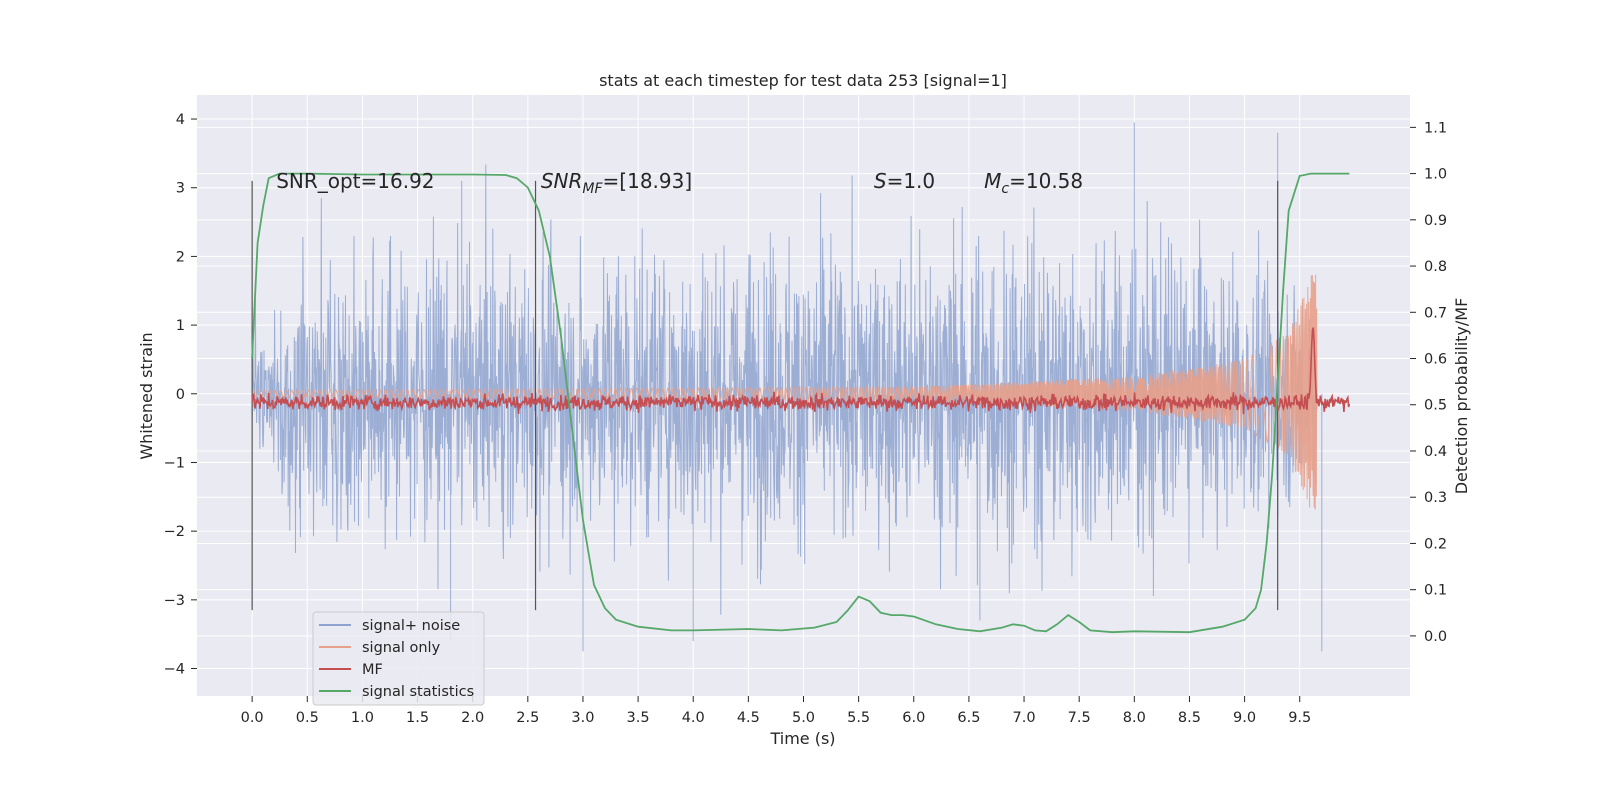 The width and height of the screenshot is (1600, 800). What do you see at coordinates (180, 326) in the screenshot?
I see `y-tick-label: 1` at bounding box center [180, 326].